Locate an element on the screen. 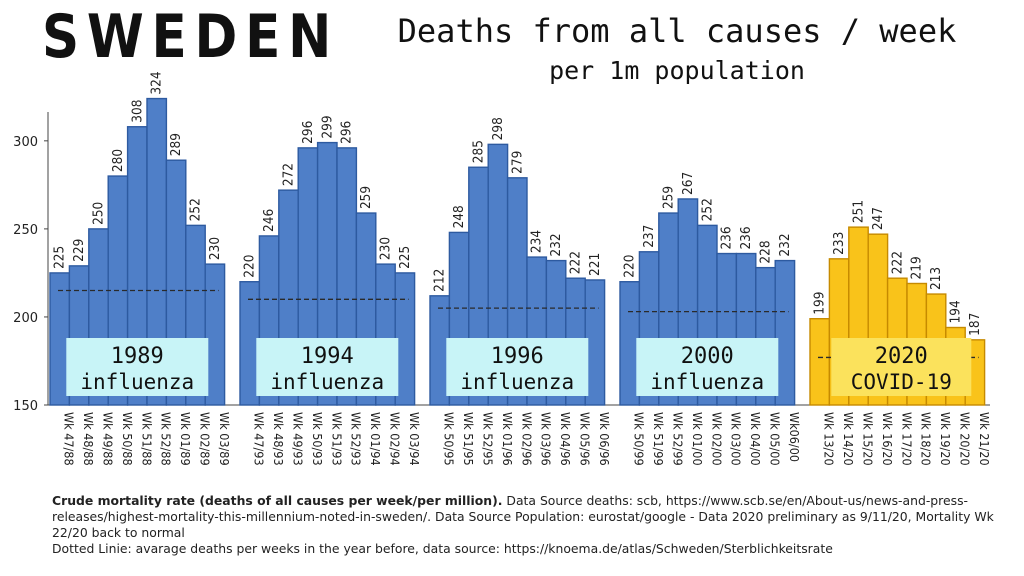  x-tick-label: Wk 17/20 is located at coordinates (906, 439).